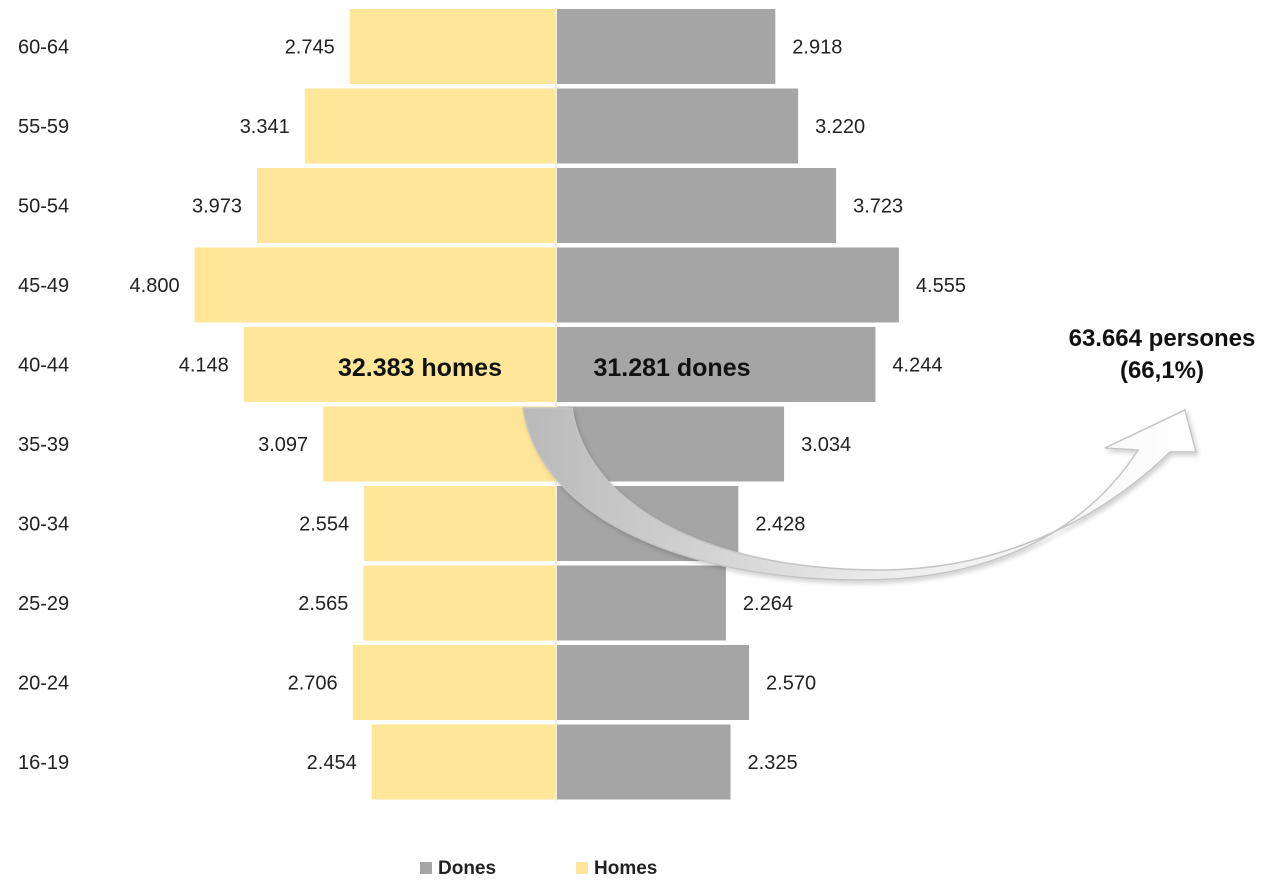 The image size is (1276, 891). What do you see at coordinates (217, 207) in the screenshot?
I see `value-label-homes: 3.973` at bounding box center [217, 207].